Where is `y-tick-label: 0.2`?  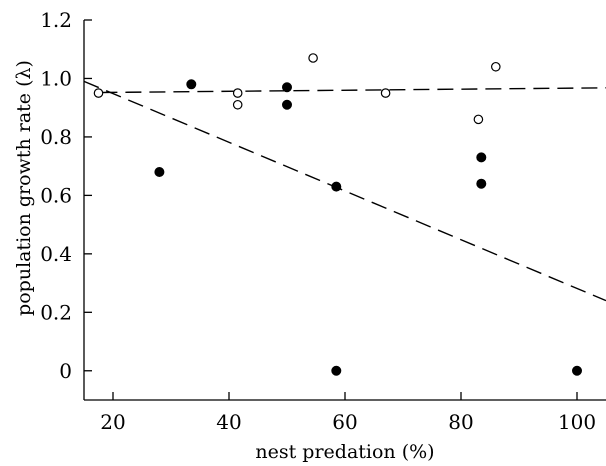
y-tick-label: 0.2 is located at coordinates (56, 312).